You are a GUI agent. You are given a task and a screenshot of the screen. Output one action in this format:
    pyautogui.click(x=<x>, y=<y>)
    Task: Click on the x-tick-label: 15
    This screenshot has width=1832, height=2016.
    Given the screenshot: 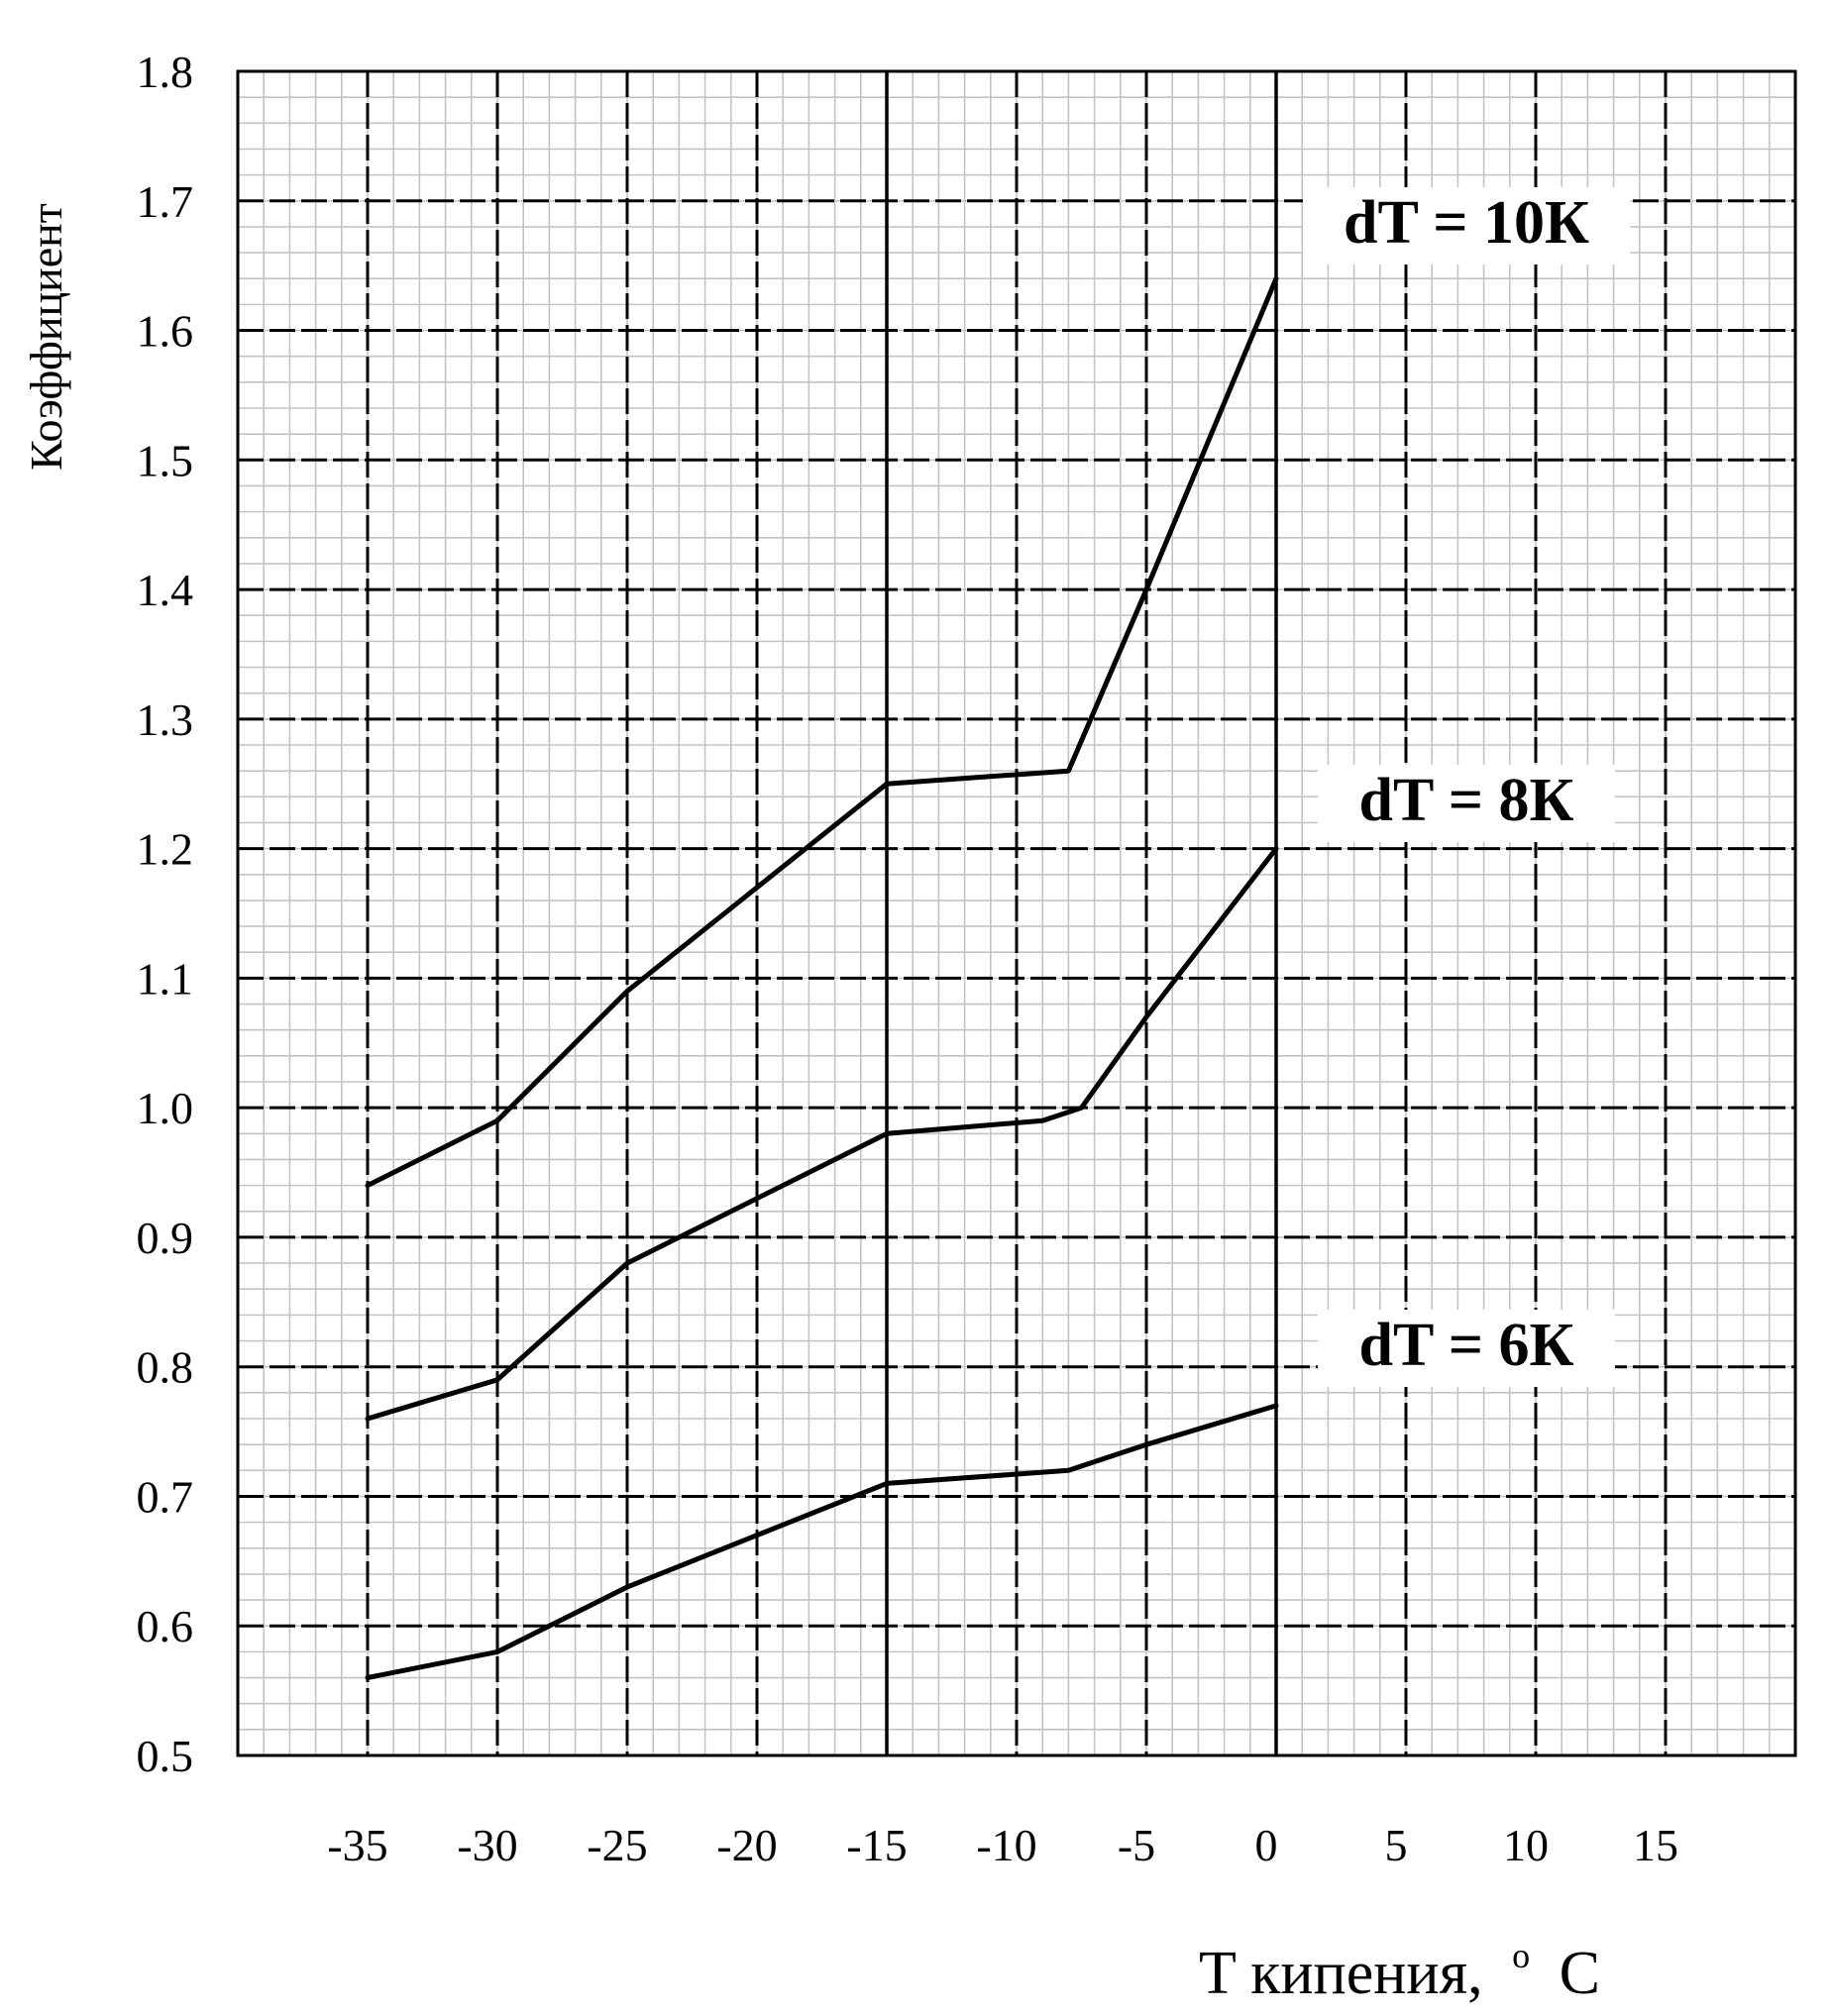 What is the action you would take?
    pyautogui.click(x=1655, y=1845)
    